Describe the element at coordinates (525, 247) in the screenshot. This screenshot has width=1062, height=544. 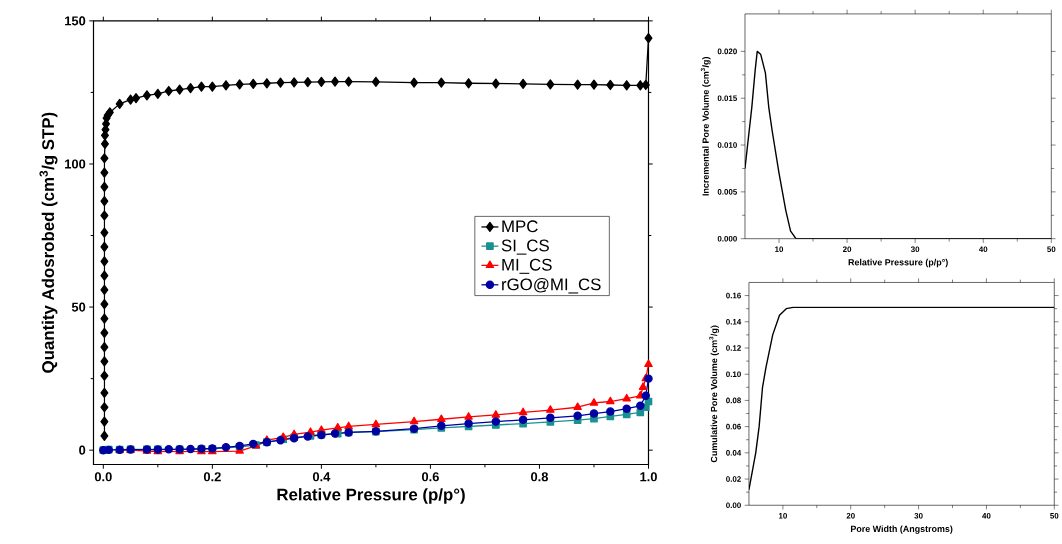
I see `legend-label: SI_CS` at that location.